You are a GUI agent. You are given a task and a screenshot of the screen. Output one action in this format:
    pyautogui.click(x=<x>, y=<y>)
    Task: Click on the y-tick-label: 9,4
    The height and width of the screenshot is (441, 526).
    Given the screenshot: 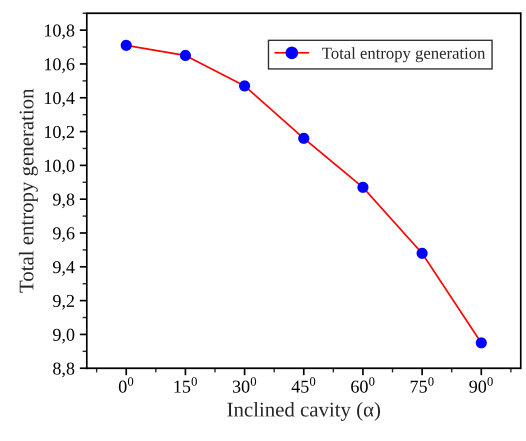 What is the action you would take?
    pyautogui.click(x=63, y=268)
    